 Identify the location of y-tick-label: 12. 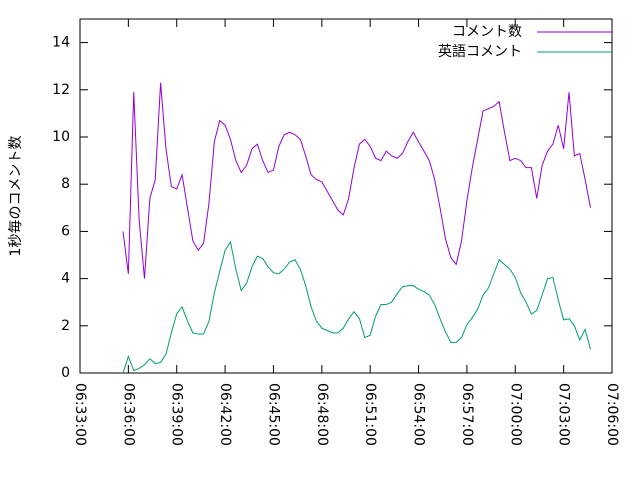
(61, 90).